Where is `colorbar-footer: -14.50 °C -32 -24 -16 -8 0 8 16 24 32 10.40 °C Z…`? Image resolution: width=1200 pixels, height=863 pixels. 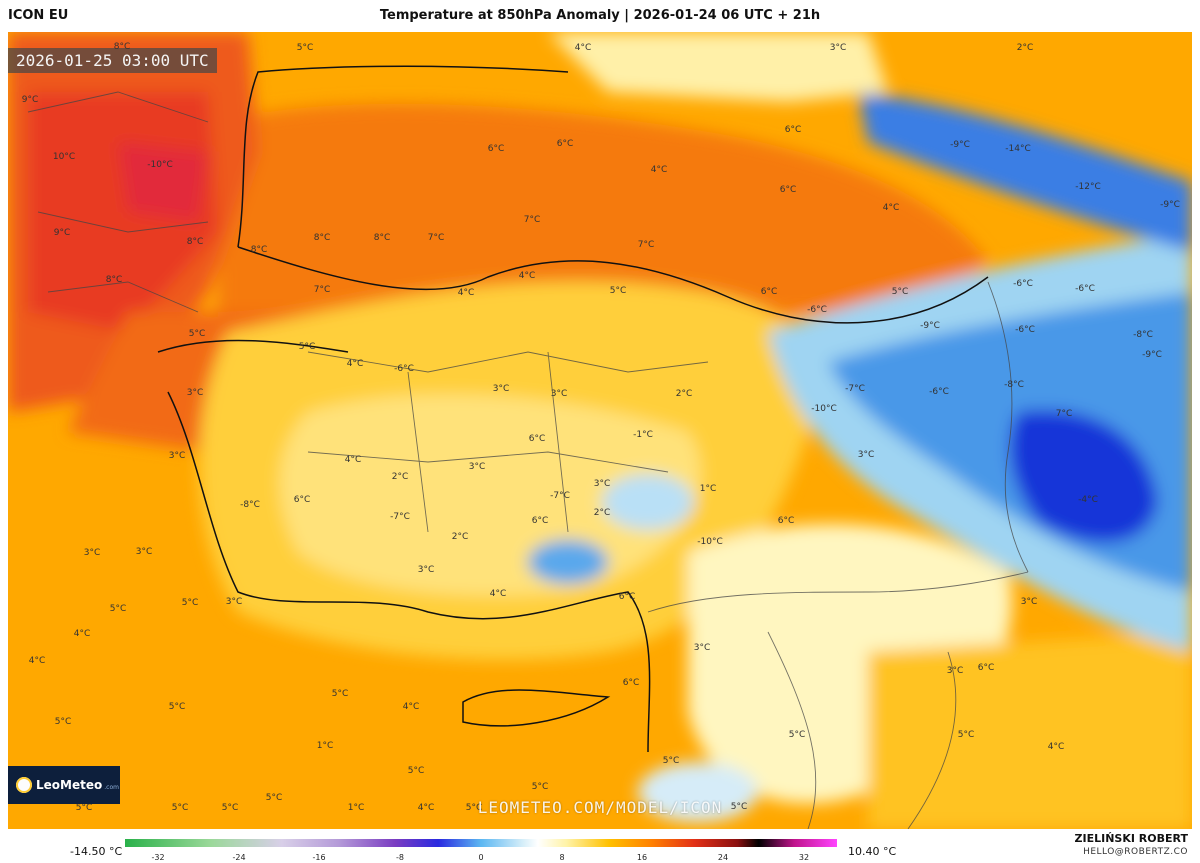 colorbar-footer: -14.50 °C -32 -24 -16 -8 0 8 16 24 32 10.40 °C Z… is located at coordinates (600, 846).